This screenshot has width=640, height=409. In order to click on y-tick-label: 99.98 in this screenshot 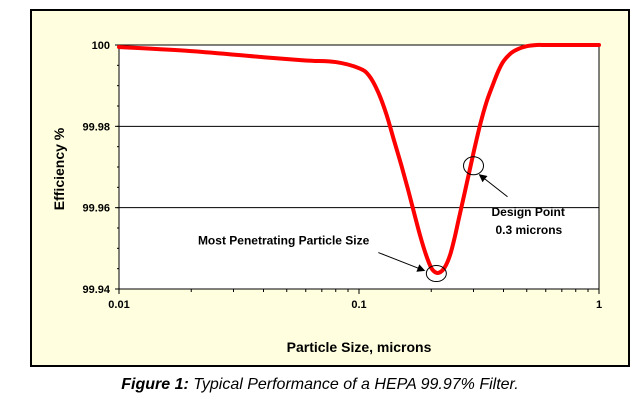, I will do `click(96, 127)`.